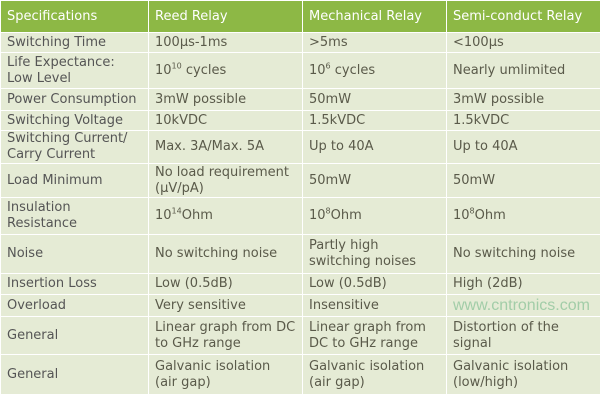 This screenshot has height=406, width=600. What do you see at coordinates (374, 374) in the screenshot?
I see `cell-mech: Galvanic isolation (air gap)` at bounding box center [374, 374].